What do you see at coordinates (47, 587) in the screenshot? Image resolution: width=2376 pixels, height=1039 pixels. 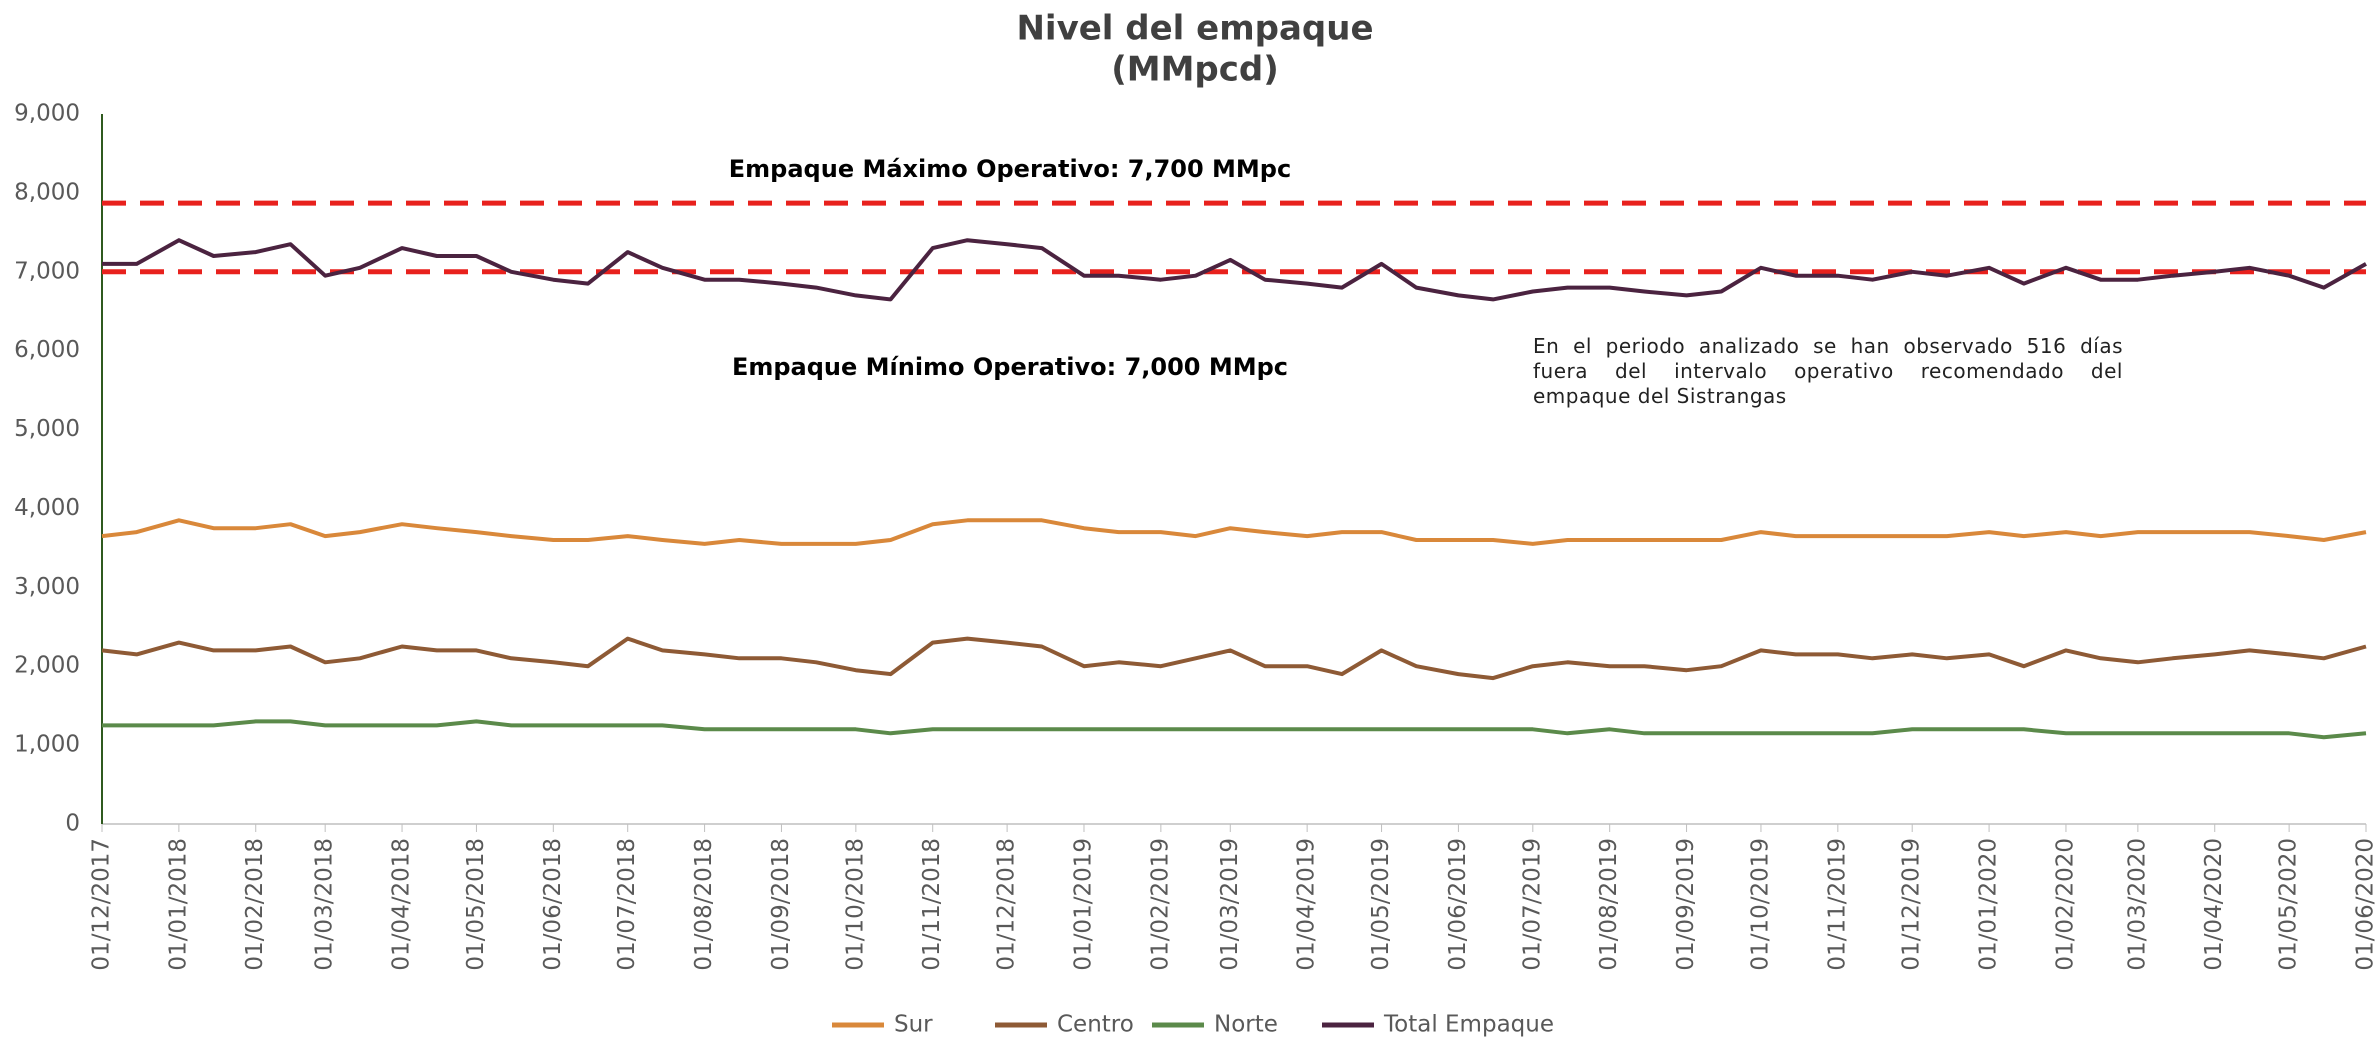 I see `y-tick-label: 3,000` at bounding box center [47, 587].